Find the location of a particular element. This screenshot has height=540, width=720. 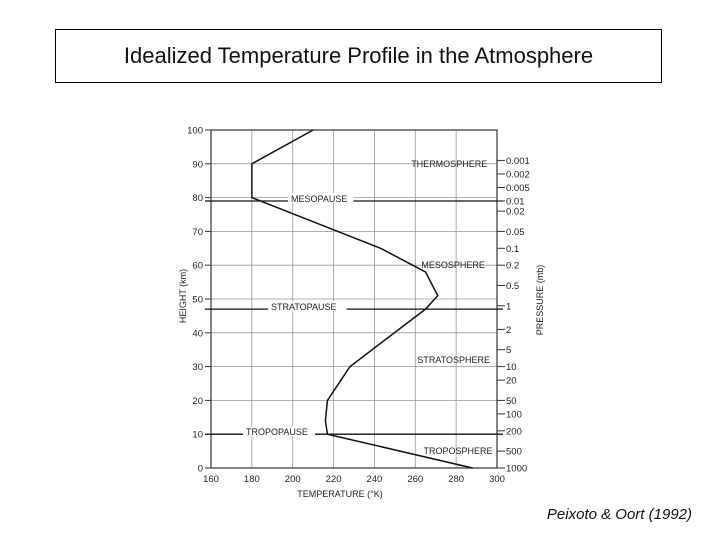

y-tick-label: 60 is located at coordinates (197, 266).